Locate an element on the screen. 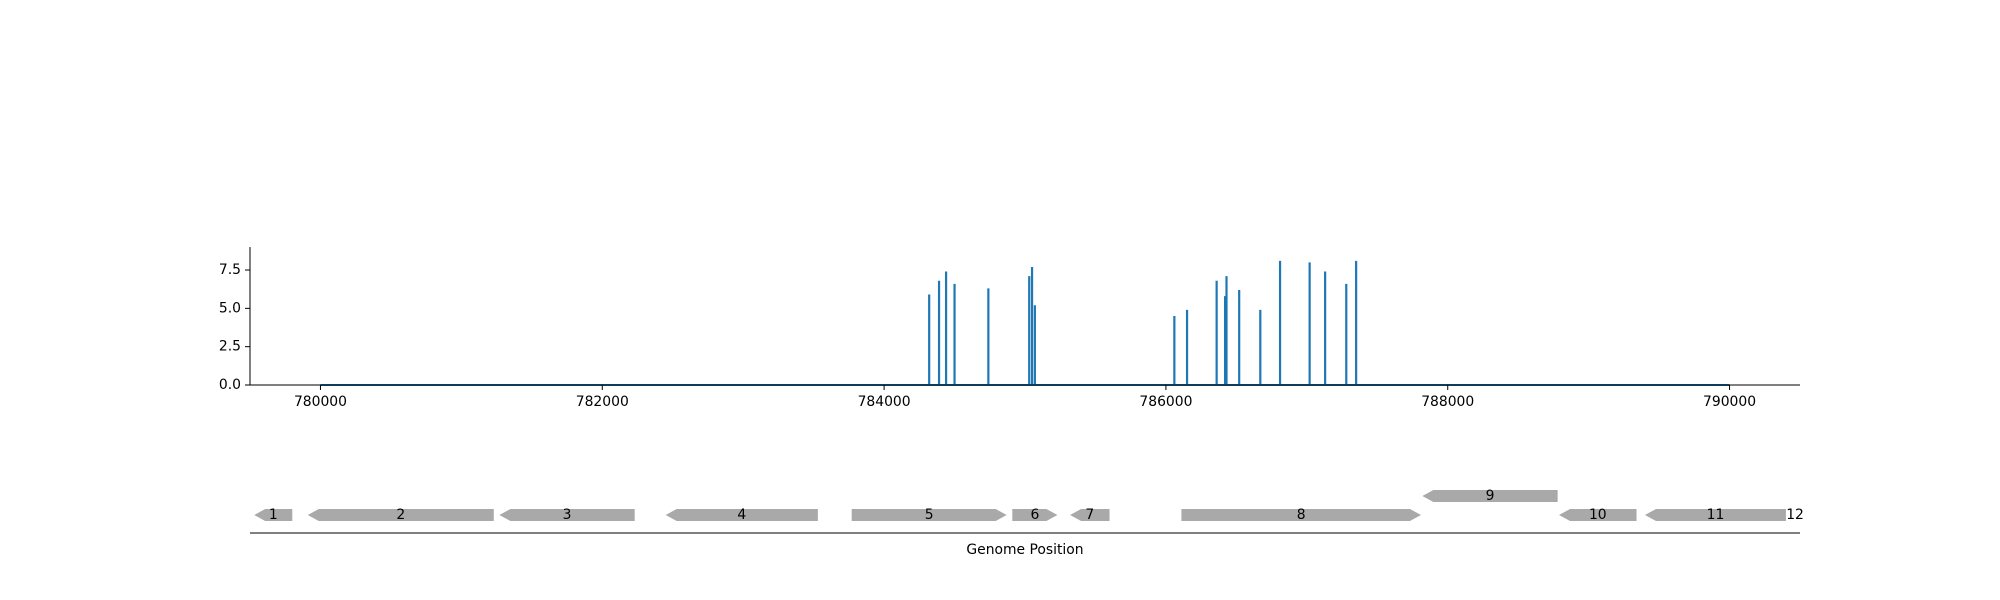 The height and width of the screenshot is (600, 2000). y-ticks: 0.0 2.5 5.0 7.5 is located at coordinates (234, 327).